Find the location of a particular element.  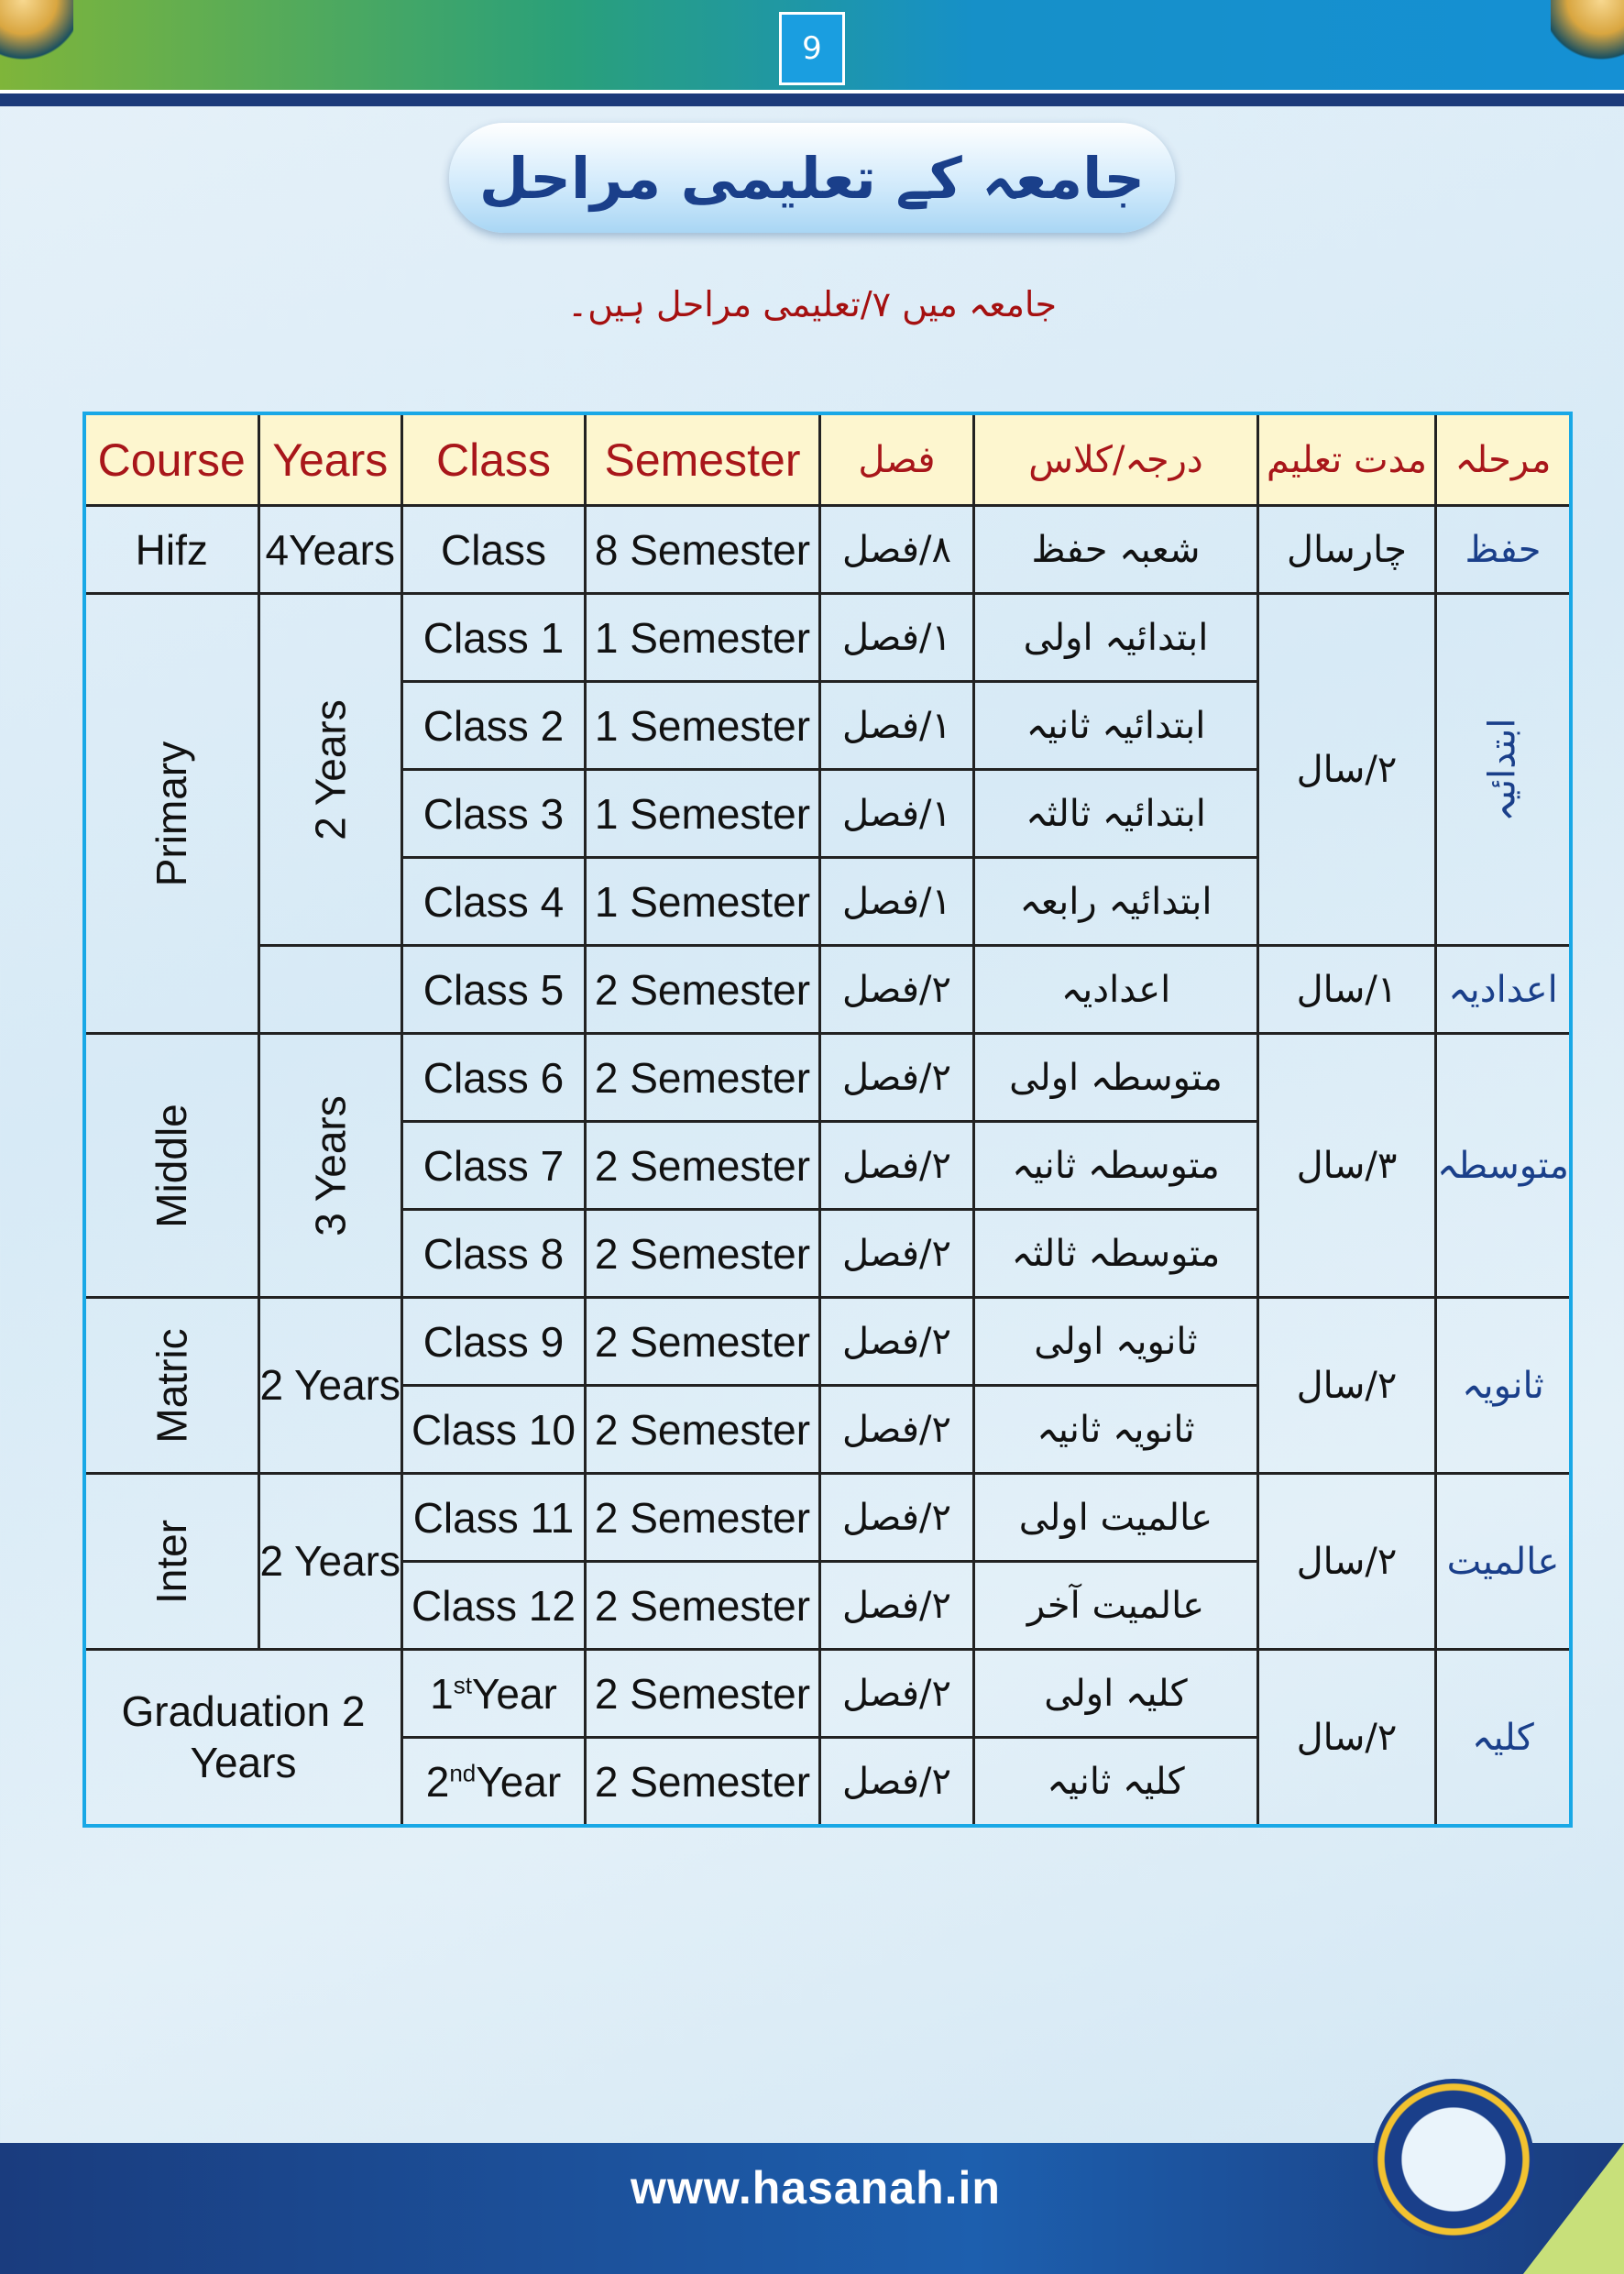

class-text: 1stYear is located at coordinates (493, 1693).